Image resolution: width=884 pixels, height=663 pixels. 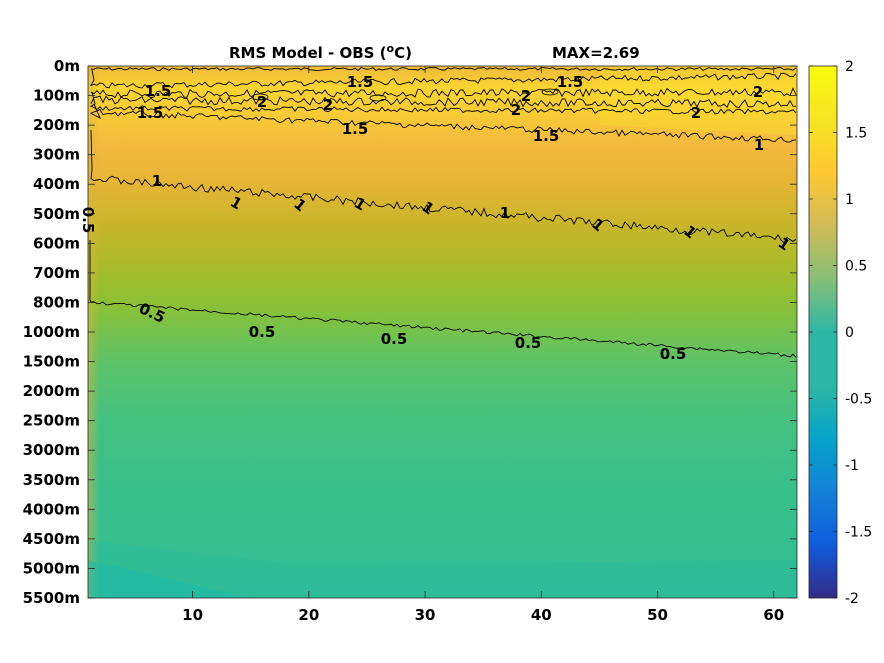 I want to click on y-tick-label: 600m, so click(x=56, y=243).